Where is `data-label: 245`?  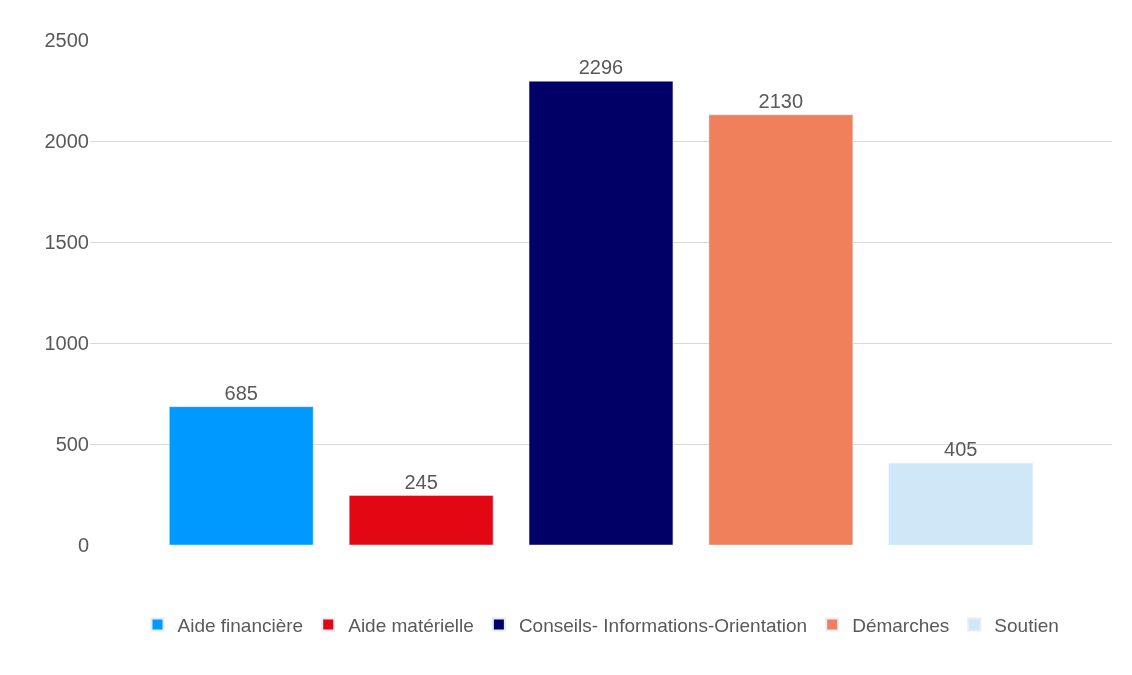 data-label: 245 is located at coordinates (421, 481).